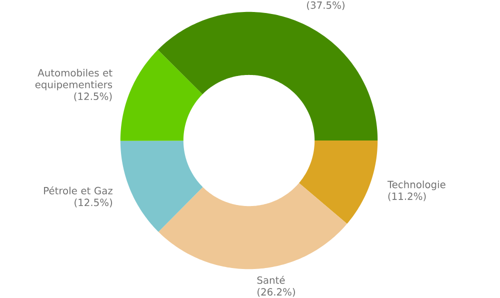  What do you see at coordinates (276, 292) in the screenshot?
I see `data-label: (26.2%)` at bounding box center [276, 292].